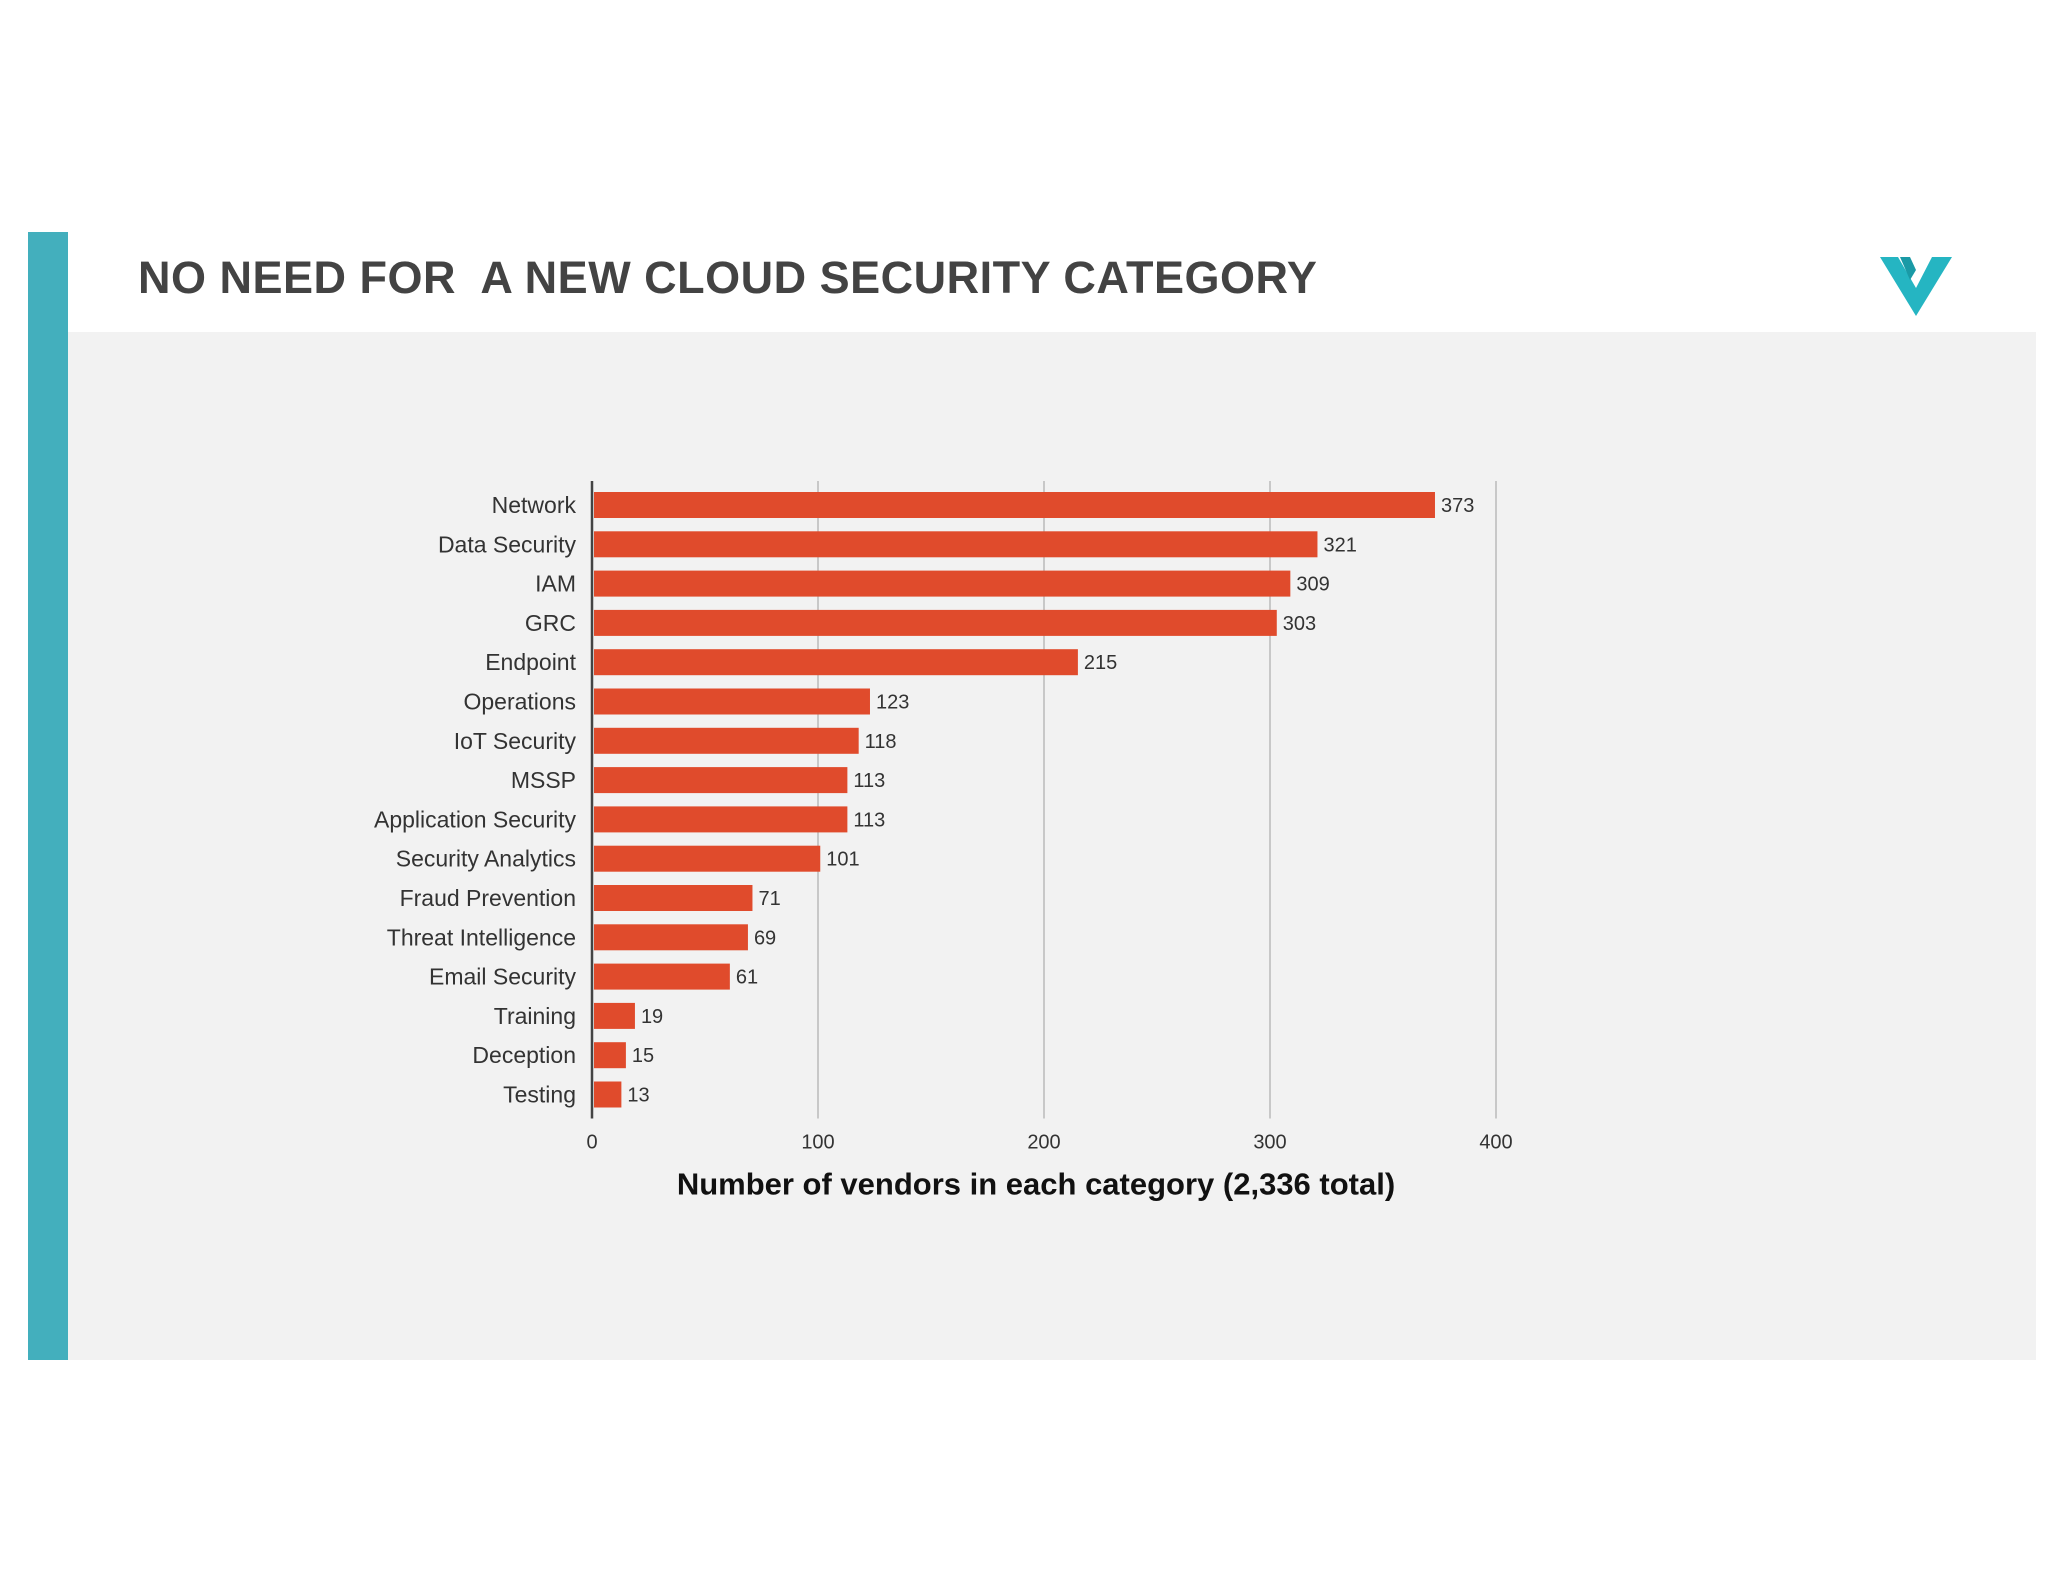 This screenshot has width=2048, height=1582. What do you see at coordinates (1312, 585) in the screenshot?
I see `value-label: 309` at bounding box center [1312, 585].